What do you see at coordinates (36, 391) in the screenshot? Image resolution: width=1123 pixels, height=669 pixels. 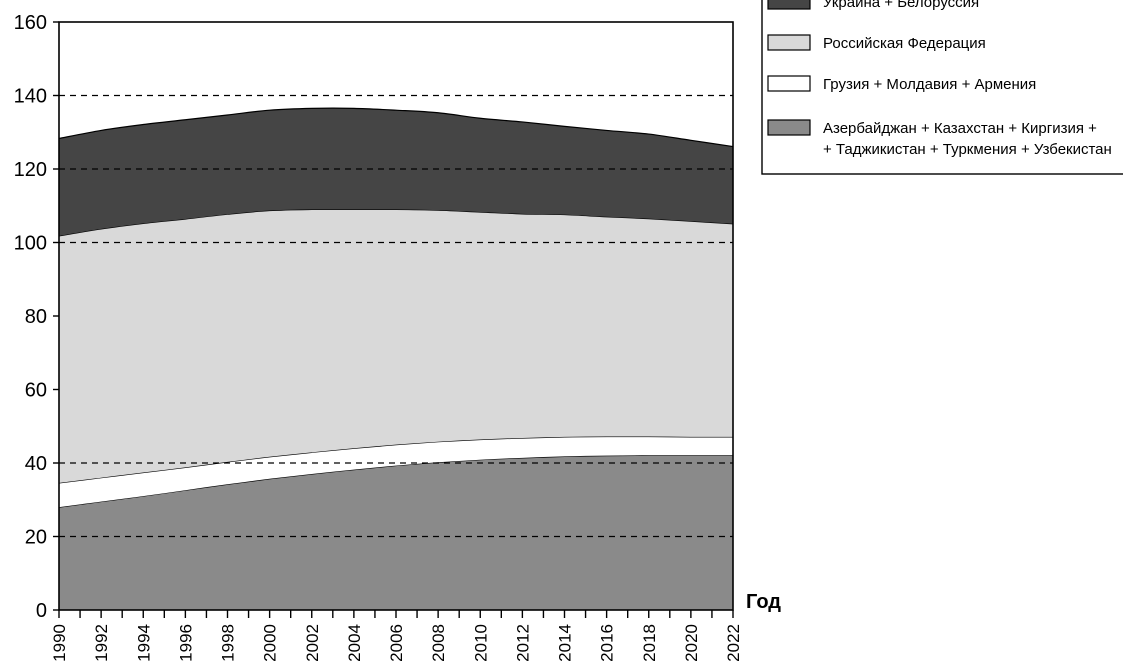 I see `y-tick-label: 60` at bounding box center [36, 391].